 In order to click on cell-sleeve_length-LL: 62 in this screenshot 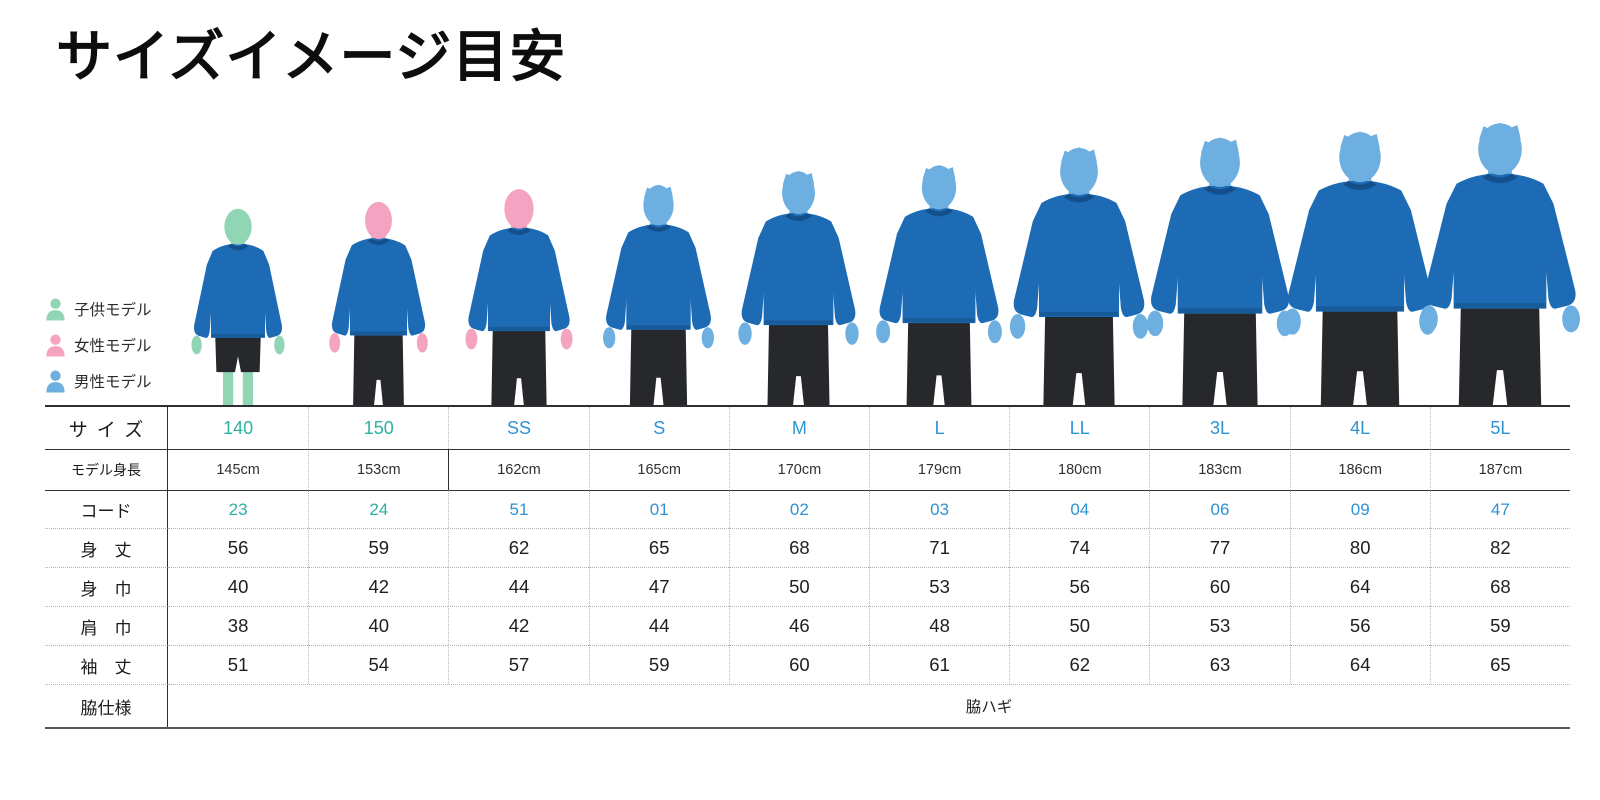, I will do `click(1079, 664)`.